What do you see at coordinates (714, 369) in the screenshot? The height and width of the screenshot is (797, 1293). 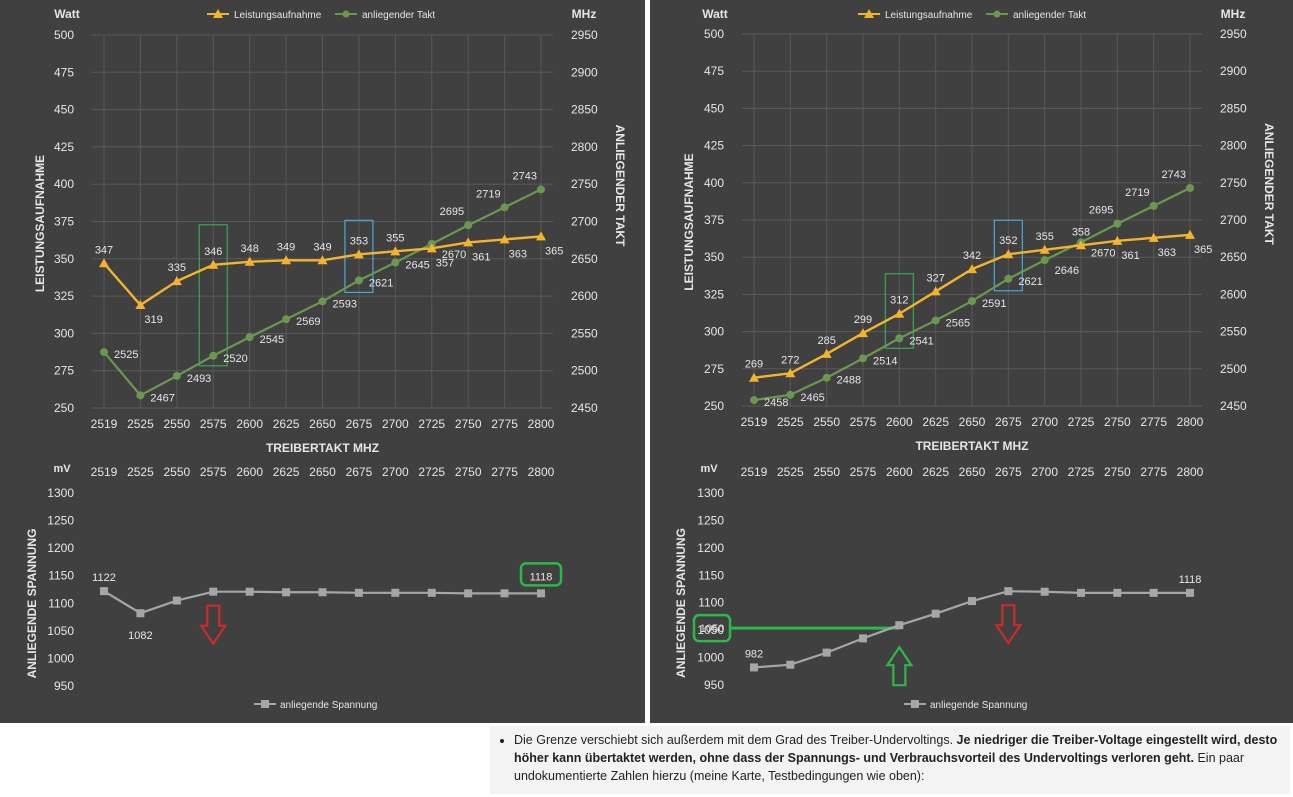 I see `y-tick-label: 275` at bounding box center [714, 369].